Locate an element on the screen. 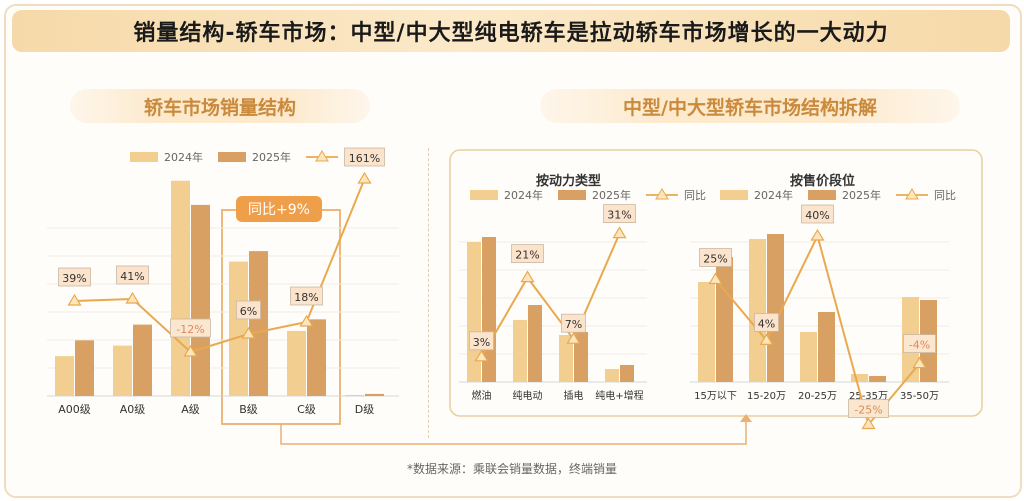 This screenshot has width=1024, height=501. left-category-label: A00级 is located at coordinates (74, 409).